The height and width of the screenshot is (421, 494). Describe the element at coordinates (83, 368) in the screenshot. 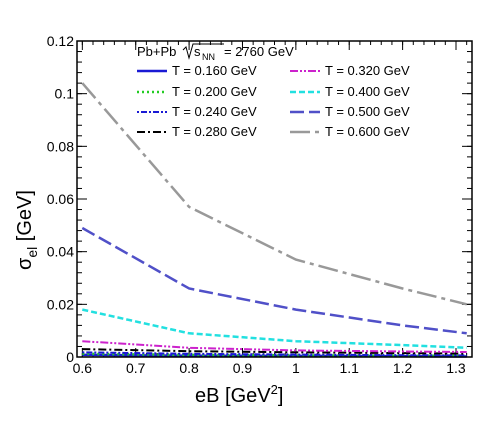

I see `x-tick-label: 0.6` at that location.